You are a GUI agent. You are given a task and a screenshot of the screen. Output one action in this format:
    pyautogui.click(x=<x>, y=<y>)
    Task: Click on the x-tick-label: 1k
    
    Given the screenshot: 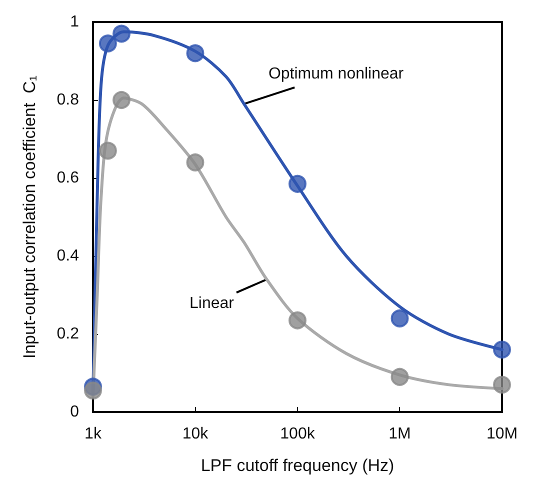 What is the action you would take?
    pyautogui.click(x=93, y=434)
    